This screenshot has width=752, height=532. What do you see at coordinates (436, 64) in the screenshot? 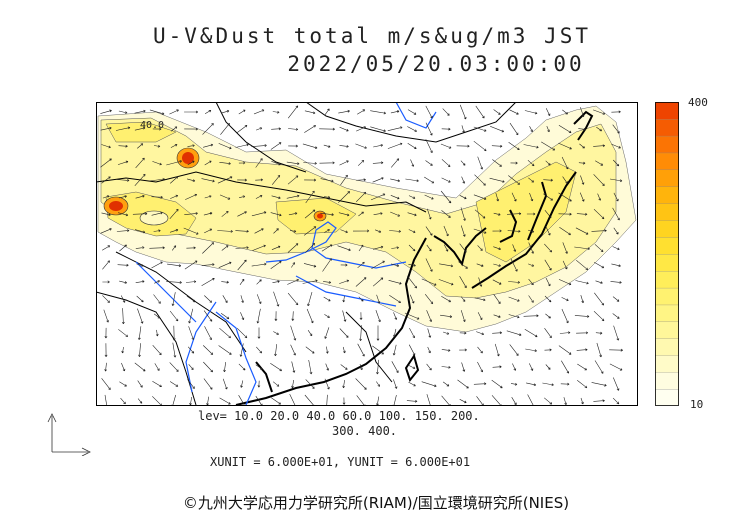
I see `chart-title-datetime: 2022/05/20.03:00:00` at bounding box center [436, 64].